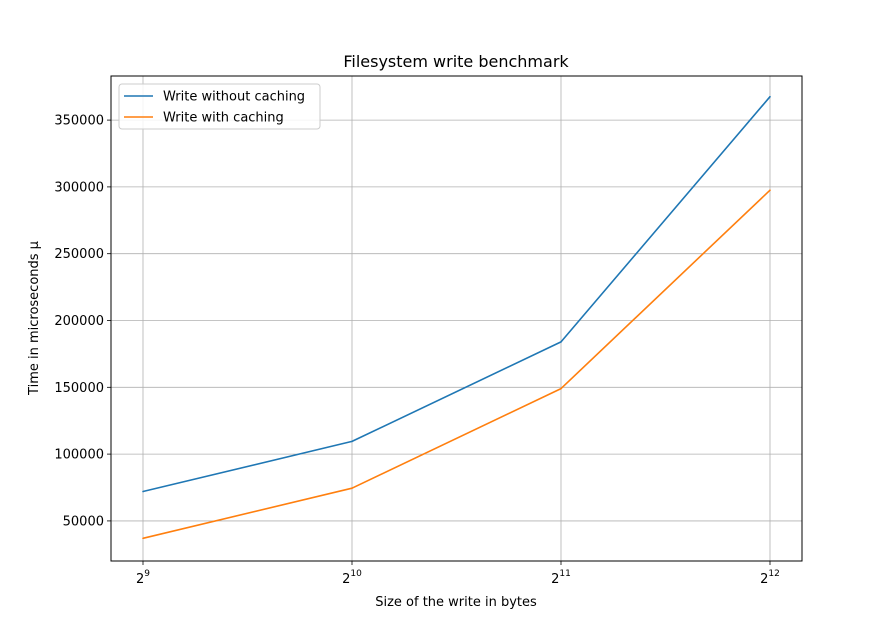  I want to click on y-tick-label: 350000, so click(79, 121).